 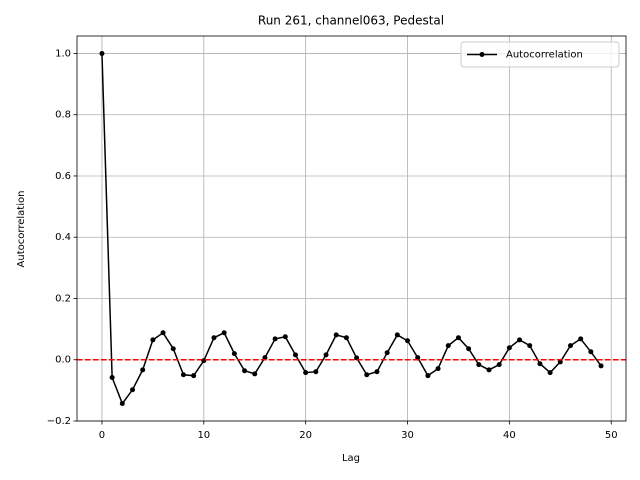 I want to click on x-tick-label: 10, so click(x=203, y=435).